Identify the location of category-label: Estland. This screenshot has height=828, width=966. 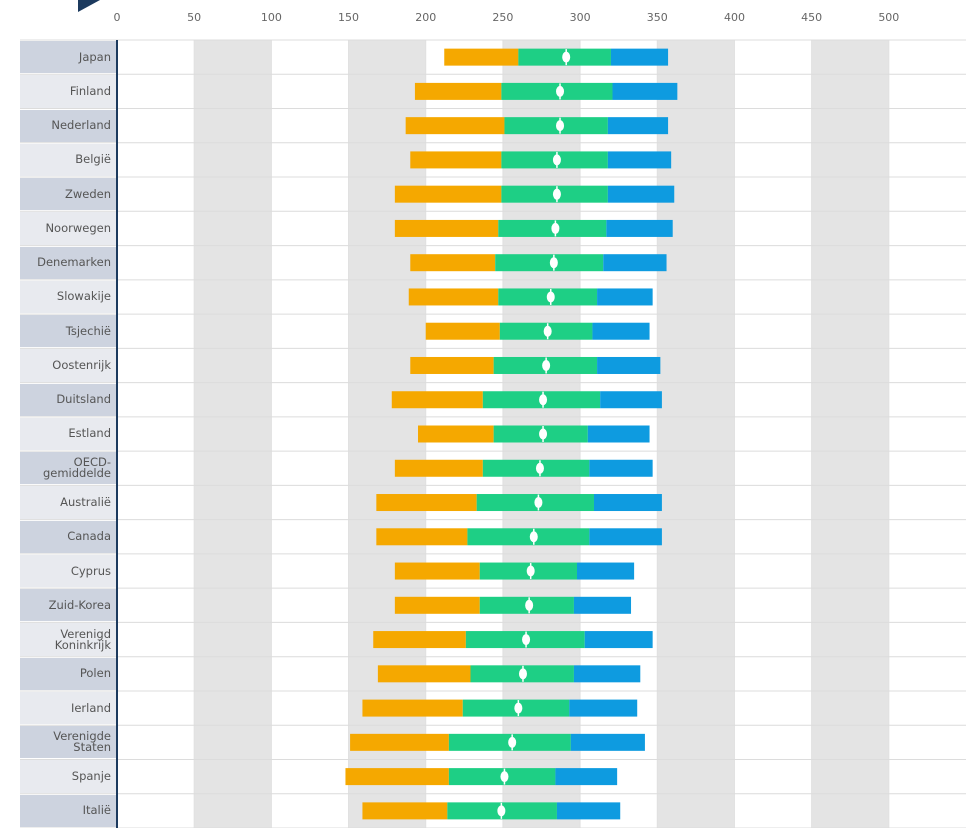
(68, 434).